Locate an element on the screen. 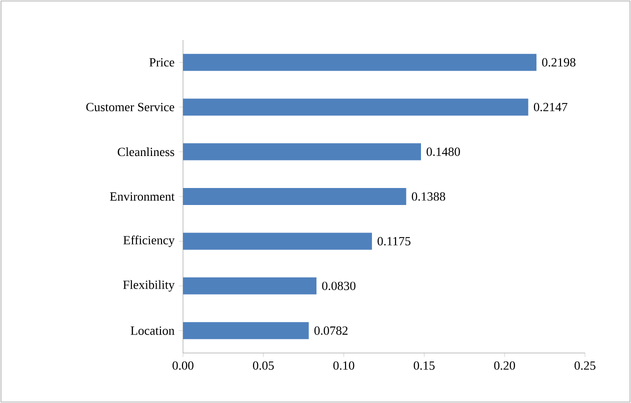 The height and width of the screenshot is (403, 631). x-tick-label: 0.05 is located at coordinates (263, 365).